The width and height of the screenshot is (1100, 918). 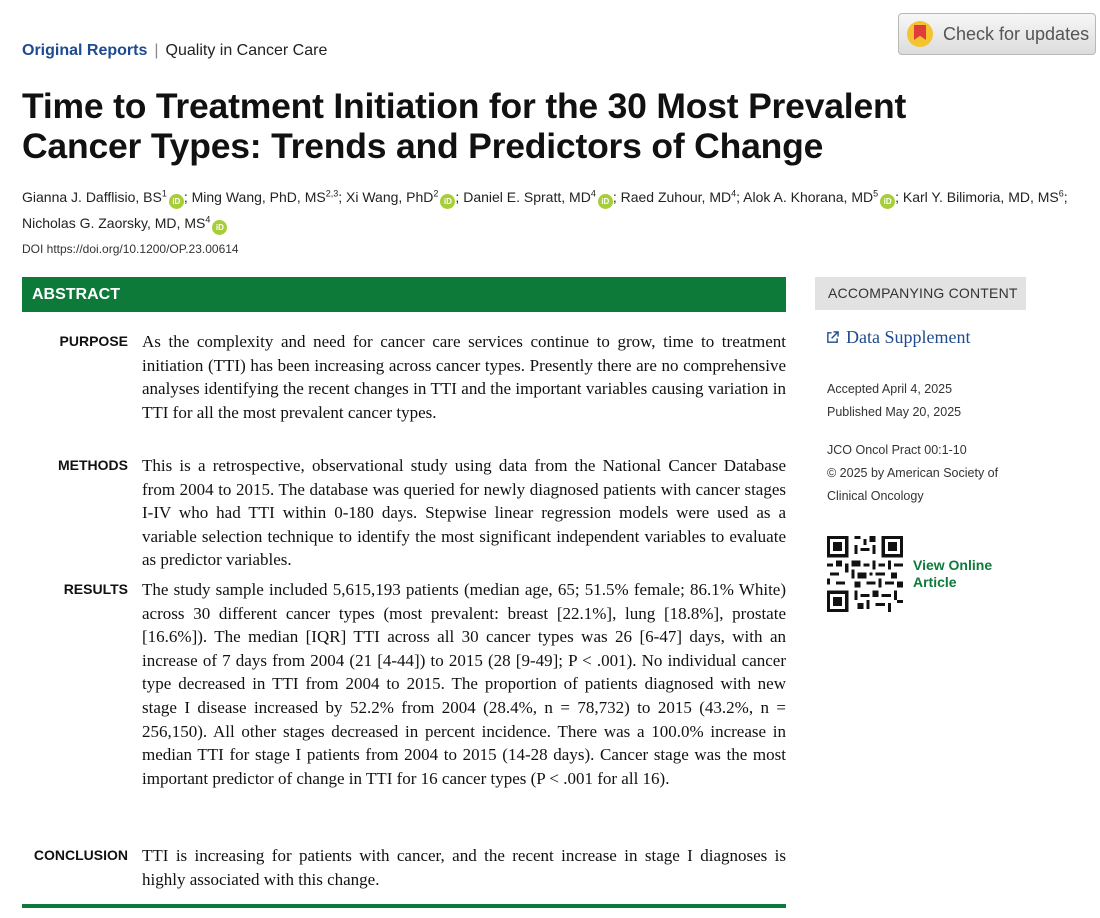 I want to click on author: Raed Zuhour, MD4;, so click(x=680, y=196).